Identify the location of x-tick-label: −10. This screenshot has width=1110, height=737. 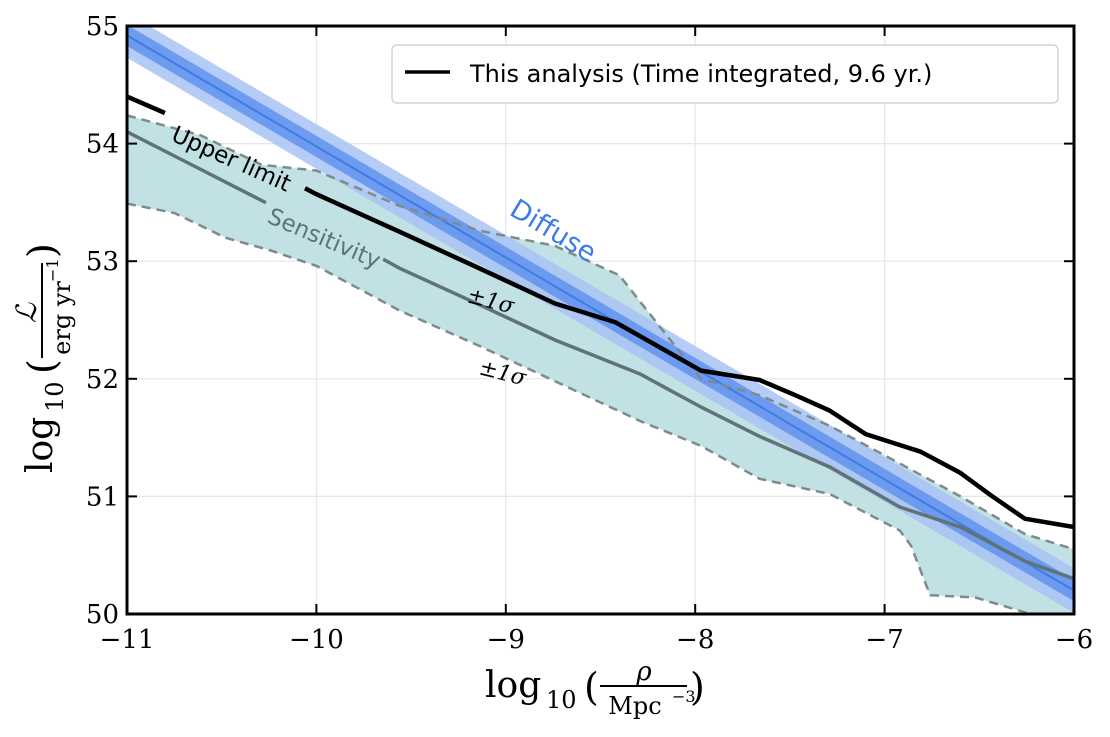
(316, 640).